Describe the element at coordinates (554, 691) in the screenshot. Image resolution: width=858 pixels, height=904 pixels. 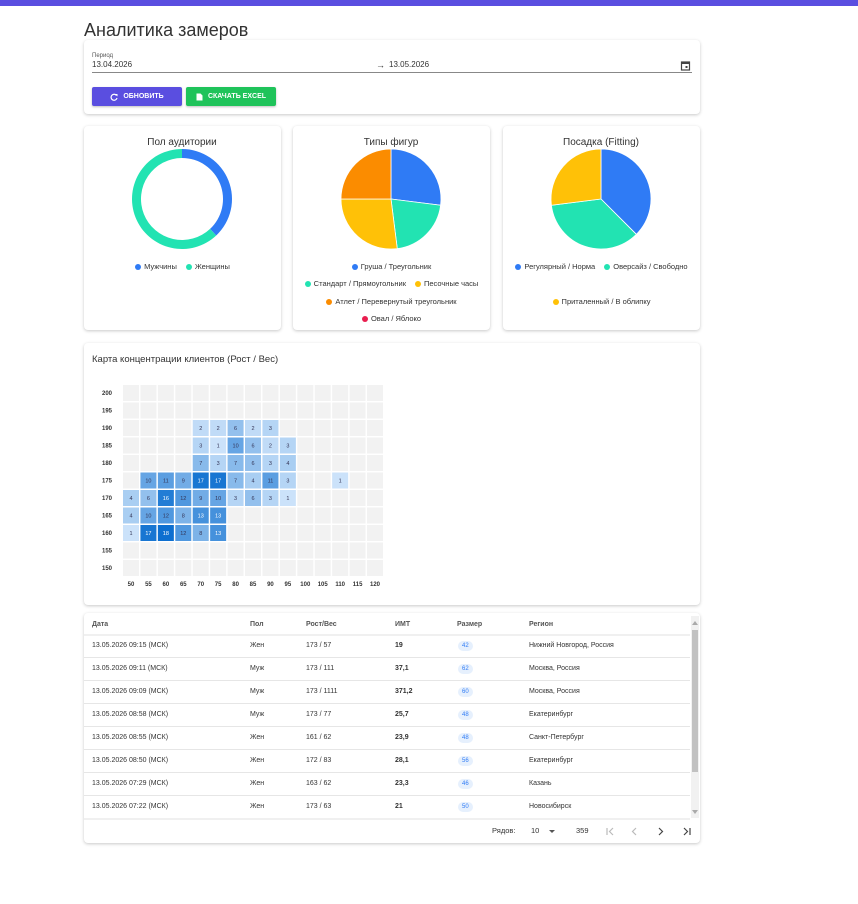
I see `table-cell: Москва, Россия` at that location.